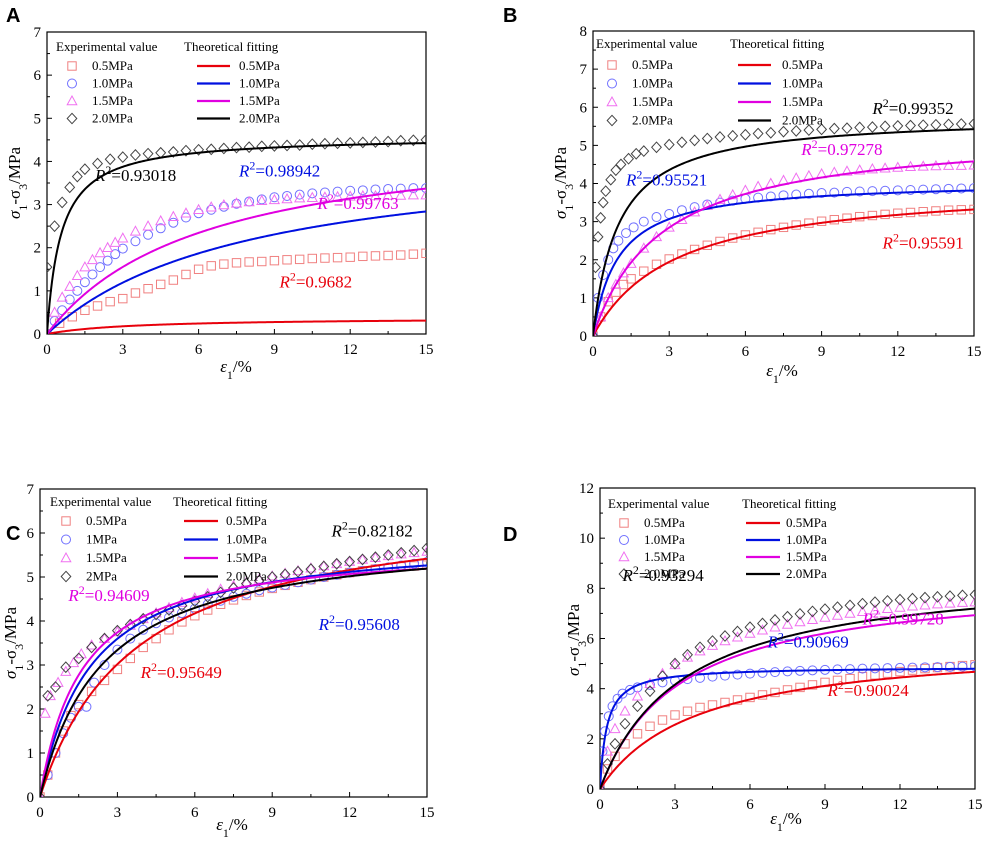  What do you see at coordinates (974, 352) in the screenshot?
I see `x-tick-label: 15` at bounding box center [974, 352].